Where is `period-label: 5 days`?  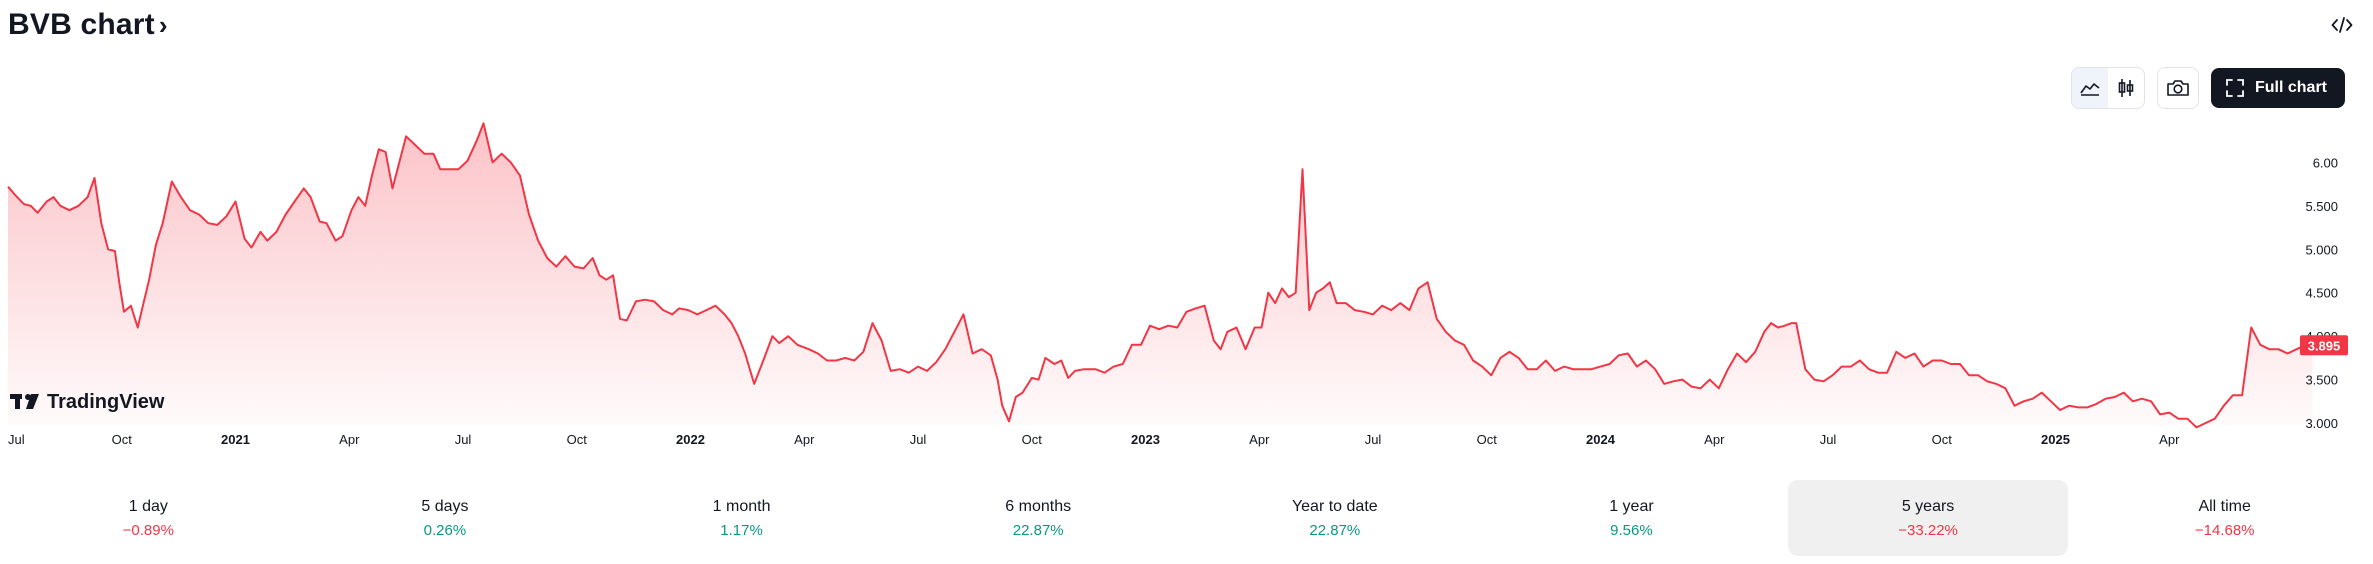 period-label: 5 days is located at coordinates (445, 506).